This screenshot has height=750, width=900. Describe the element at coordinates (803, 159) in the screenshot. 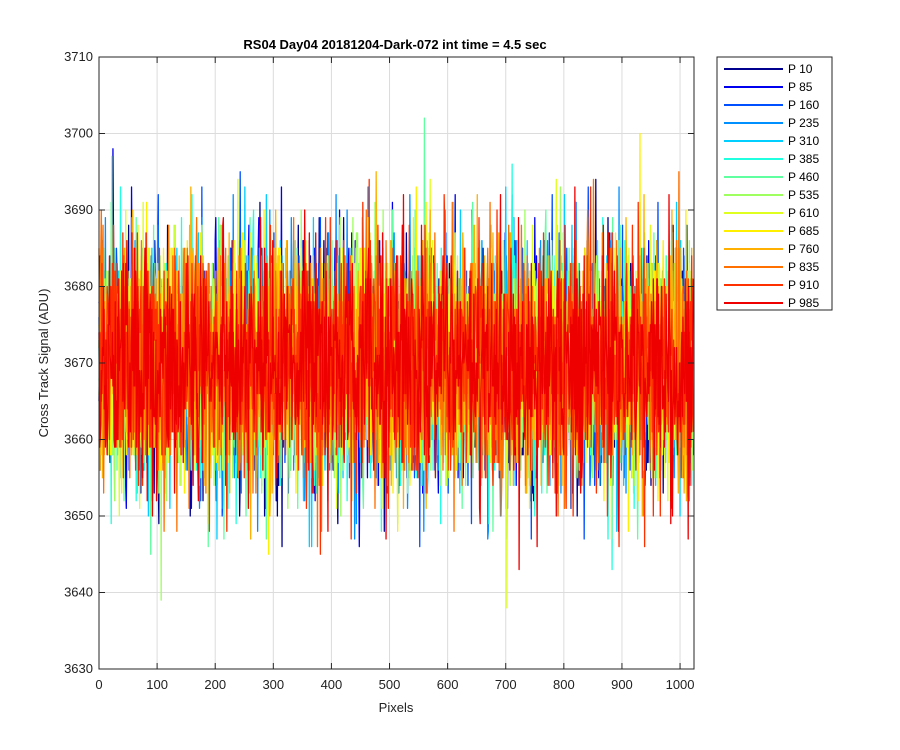

I see `legend-entry: P 385` at that location.